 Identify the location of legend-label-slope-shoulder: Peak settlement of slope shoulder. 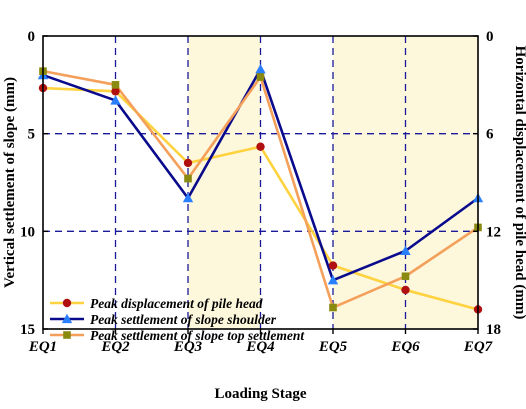
(183, 319).